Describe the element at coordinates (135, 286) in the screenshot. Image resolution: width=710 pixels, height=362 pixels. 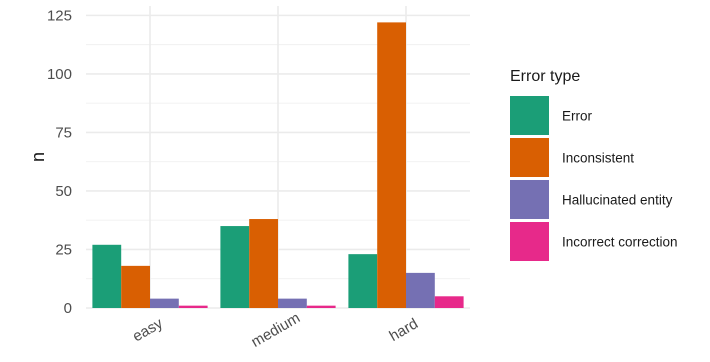
I see `bar-easy-inconsistent` at that location.